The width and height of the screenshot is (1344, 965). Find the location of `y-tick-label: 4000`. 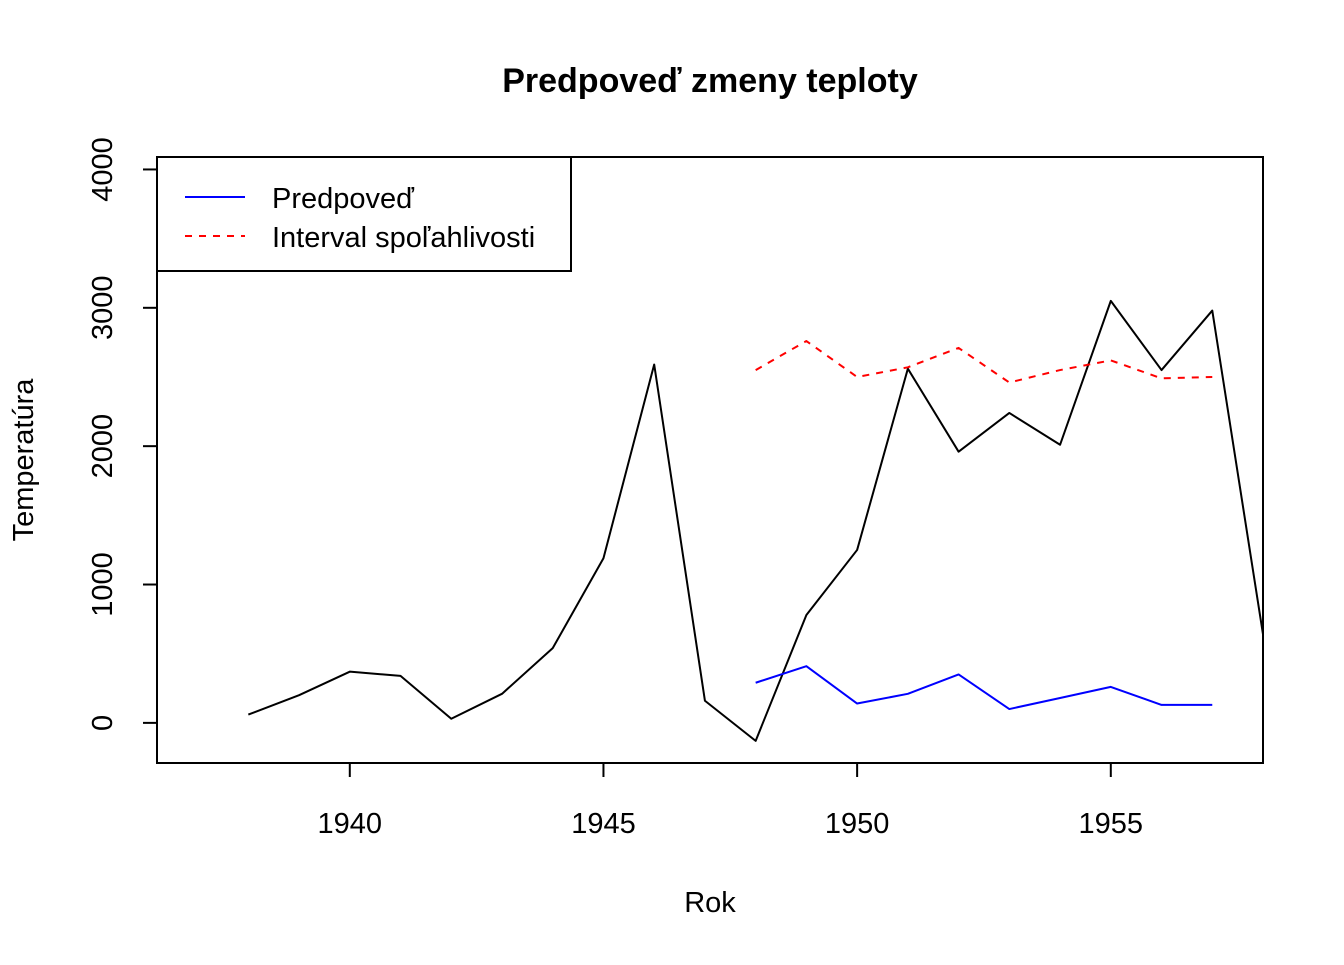

y-tick-label: 4000 is located at coordinates (103, 169).